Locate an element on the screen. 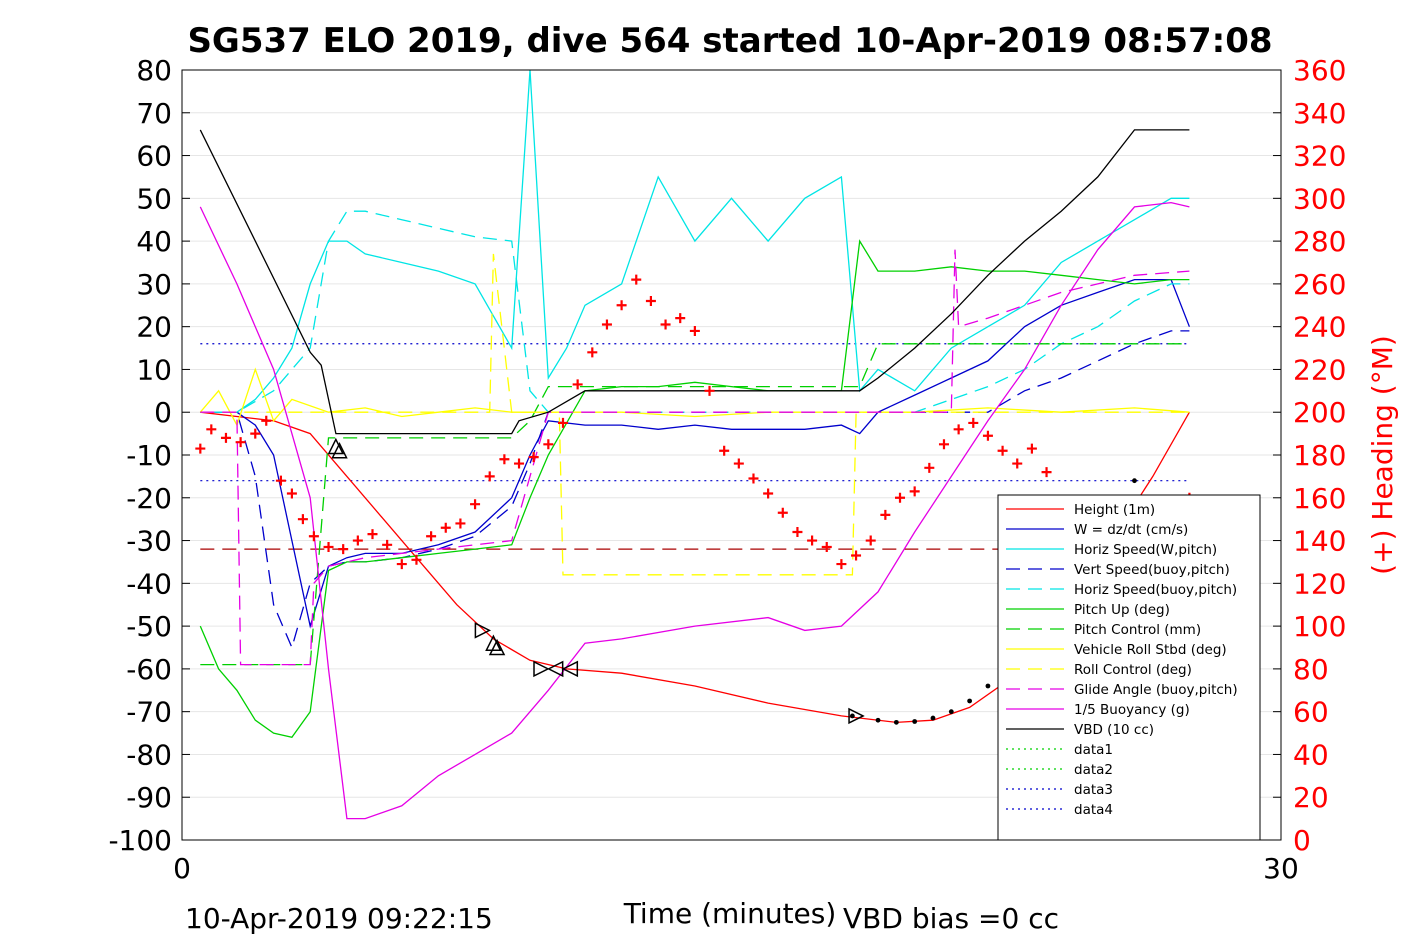  right-tick-label: 240 is located at coordinates (1319, 327).